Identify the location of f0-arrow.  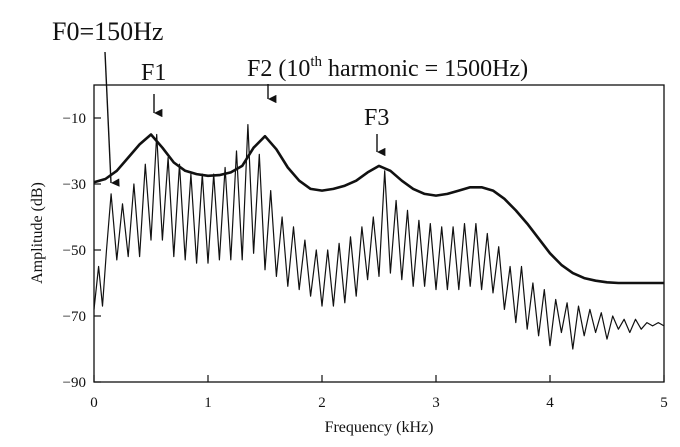
(112, 119).